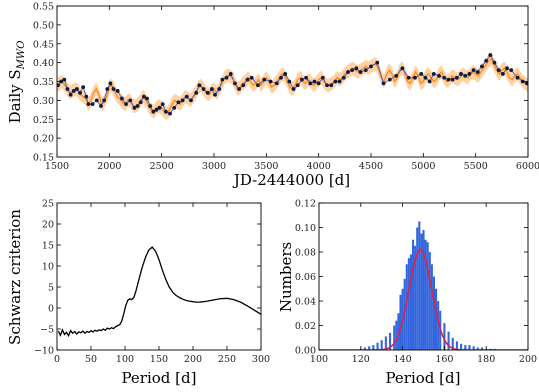 This screenshot has width=539, height=392. What do you see at coordinates (43, 63) in the screenshot?
I see `time-series-ytick-label: 0.40` at bounding box center [43, 63].